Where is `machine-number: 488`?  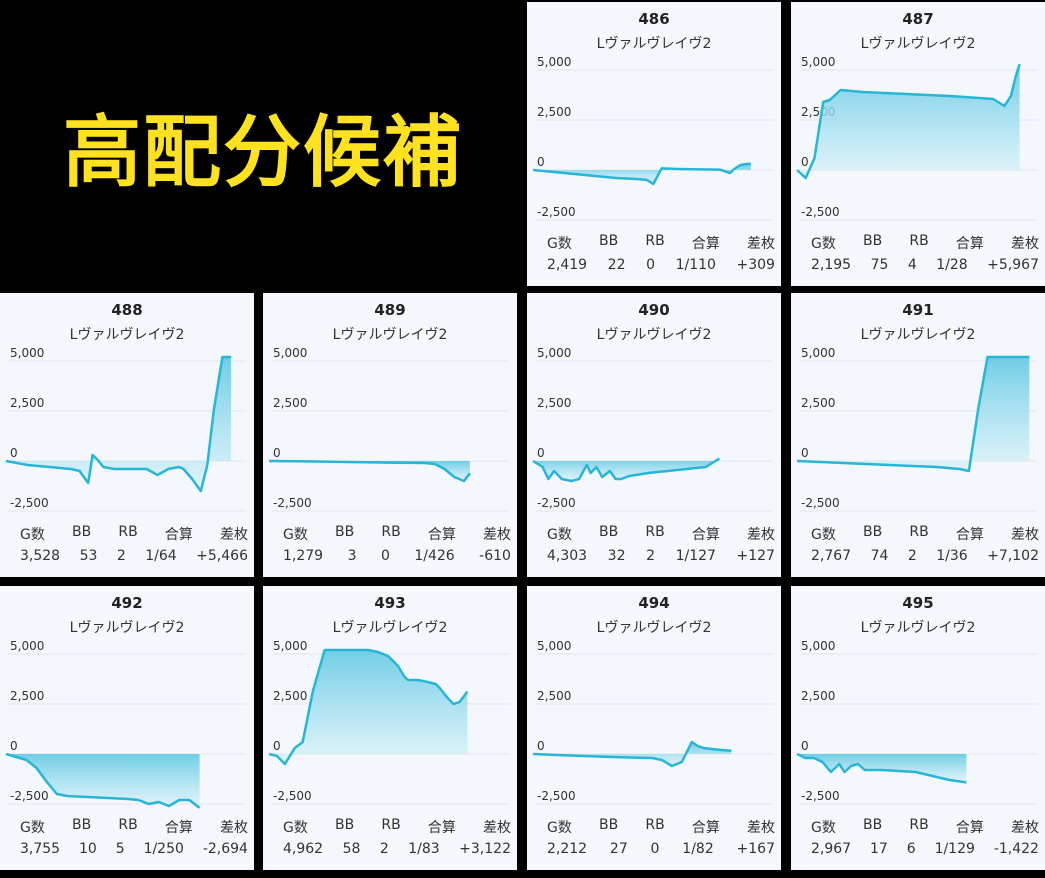 machine-number: 488 is located at coordinates (127, 310).